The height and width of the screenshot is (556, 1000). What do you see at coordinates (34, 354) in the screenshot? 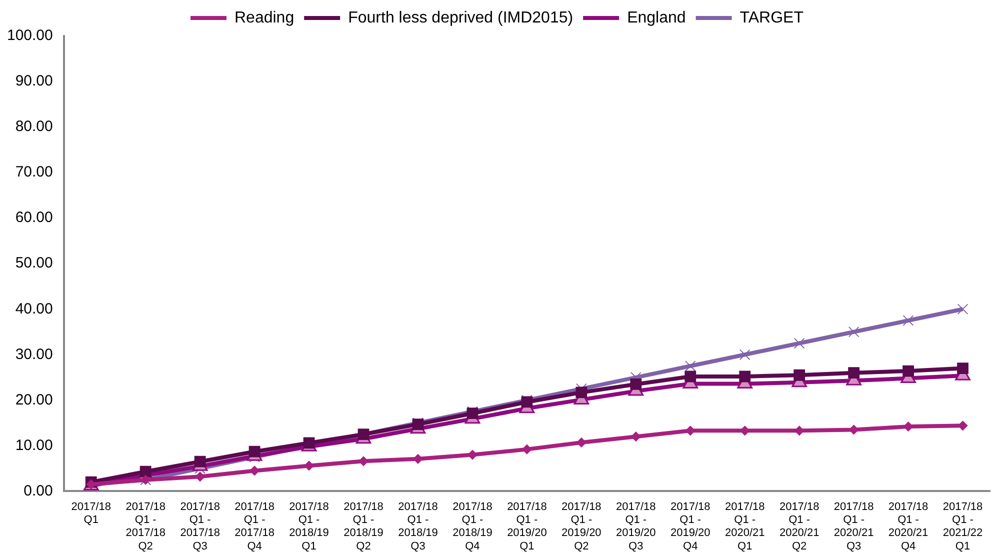
I see `y-tick-label: 30.00` at bounding box center [34, 354].